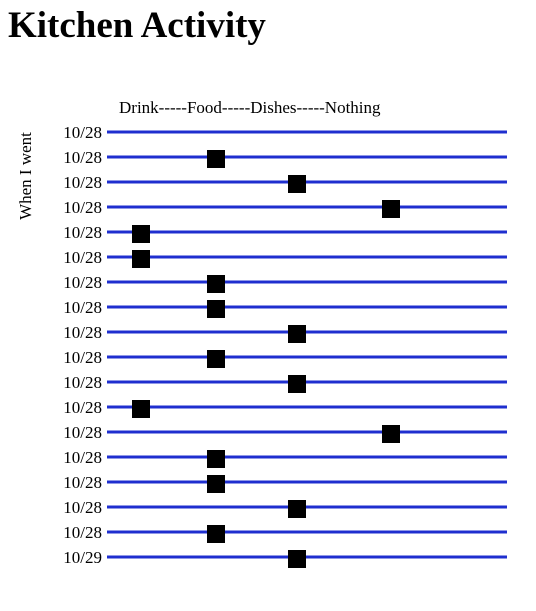 Image resolution: width=536 pixels, height=611 pixels. What do you see at coordinates (250, 107) in the screenshot?
I see `x-axis-label: Drink-----Food-----Dishes-----Nothing` at bounding box center [250, 107].